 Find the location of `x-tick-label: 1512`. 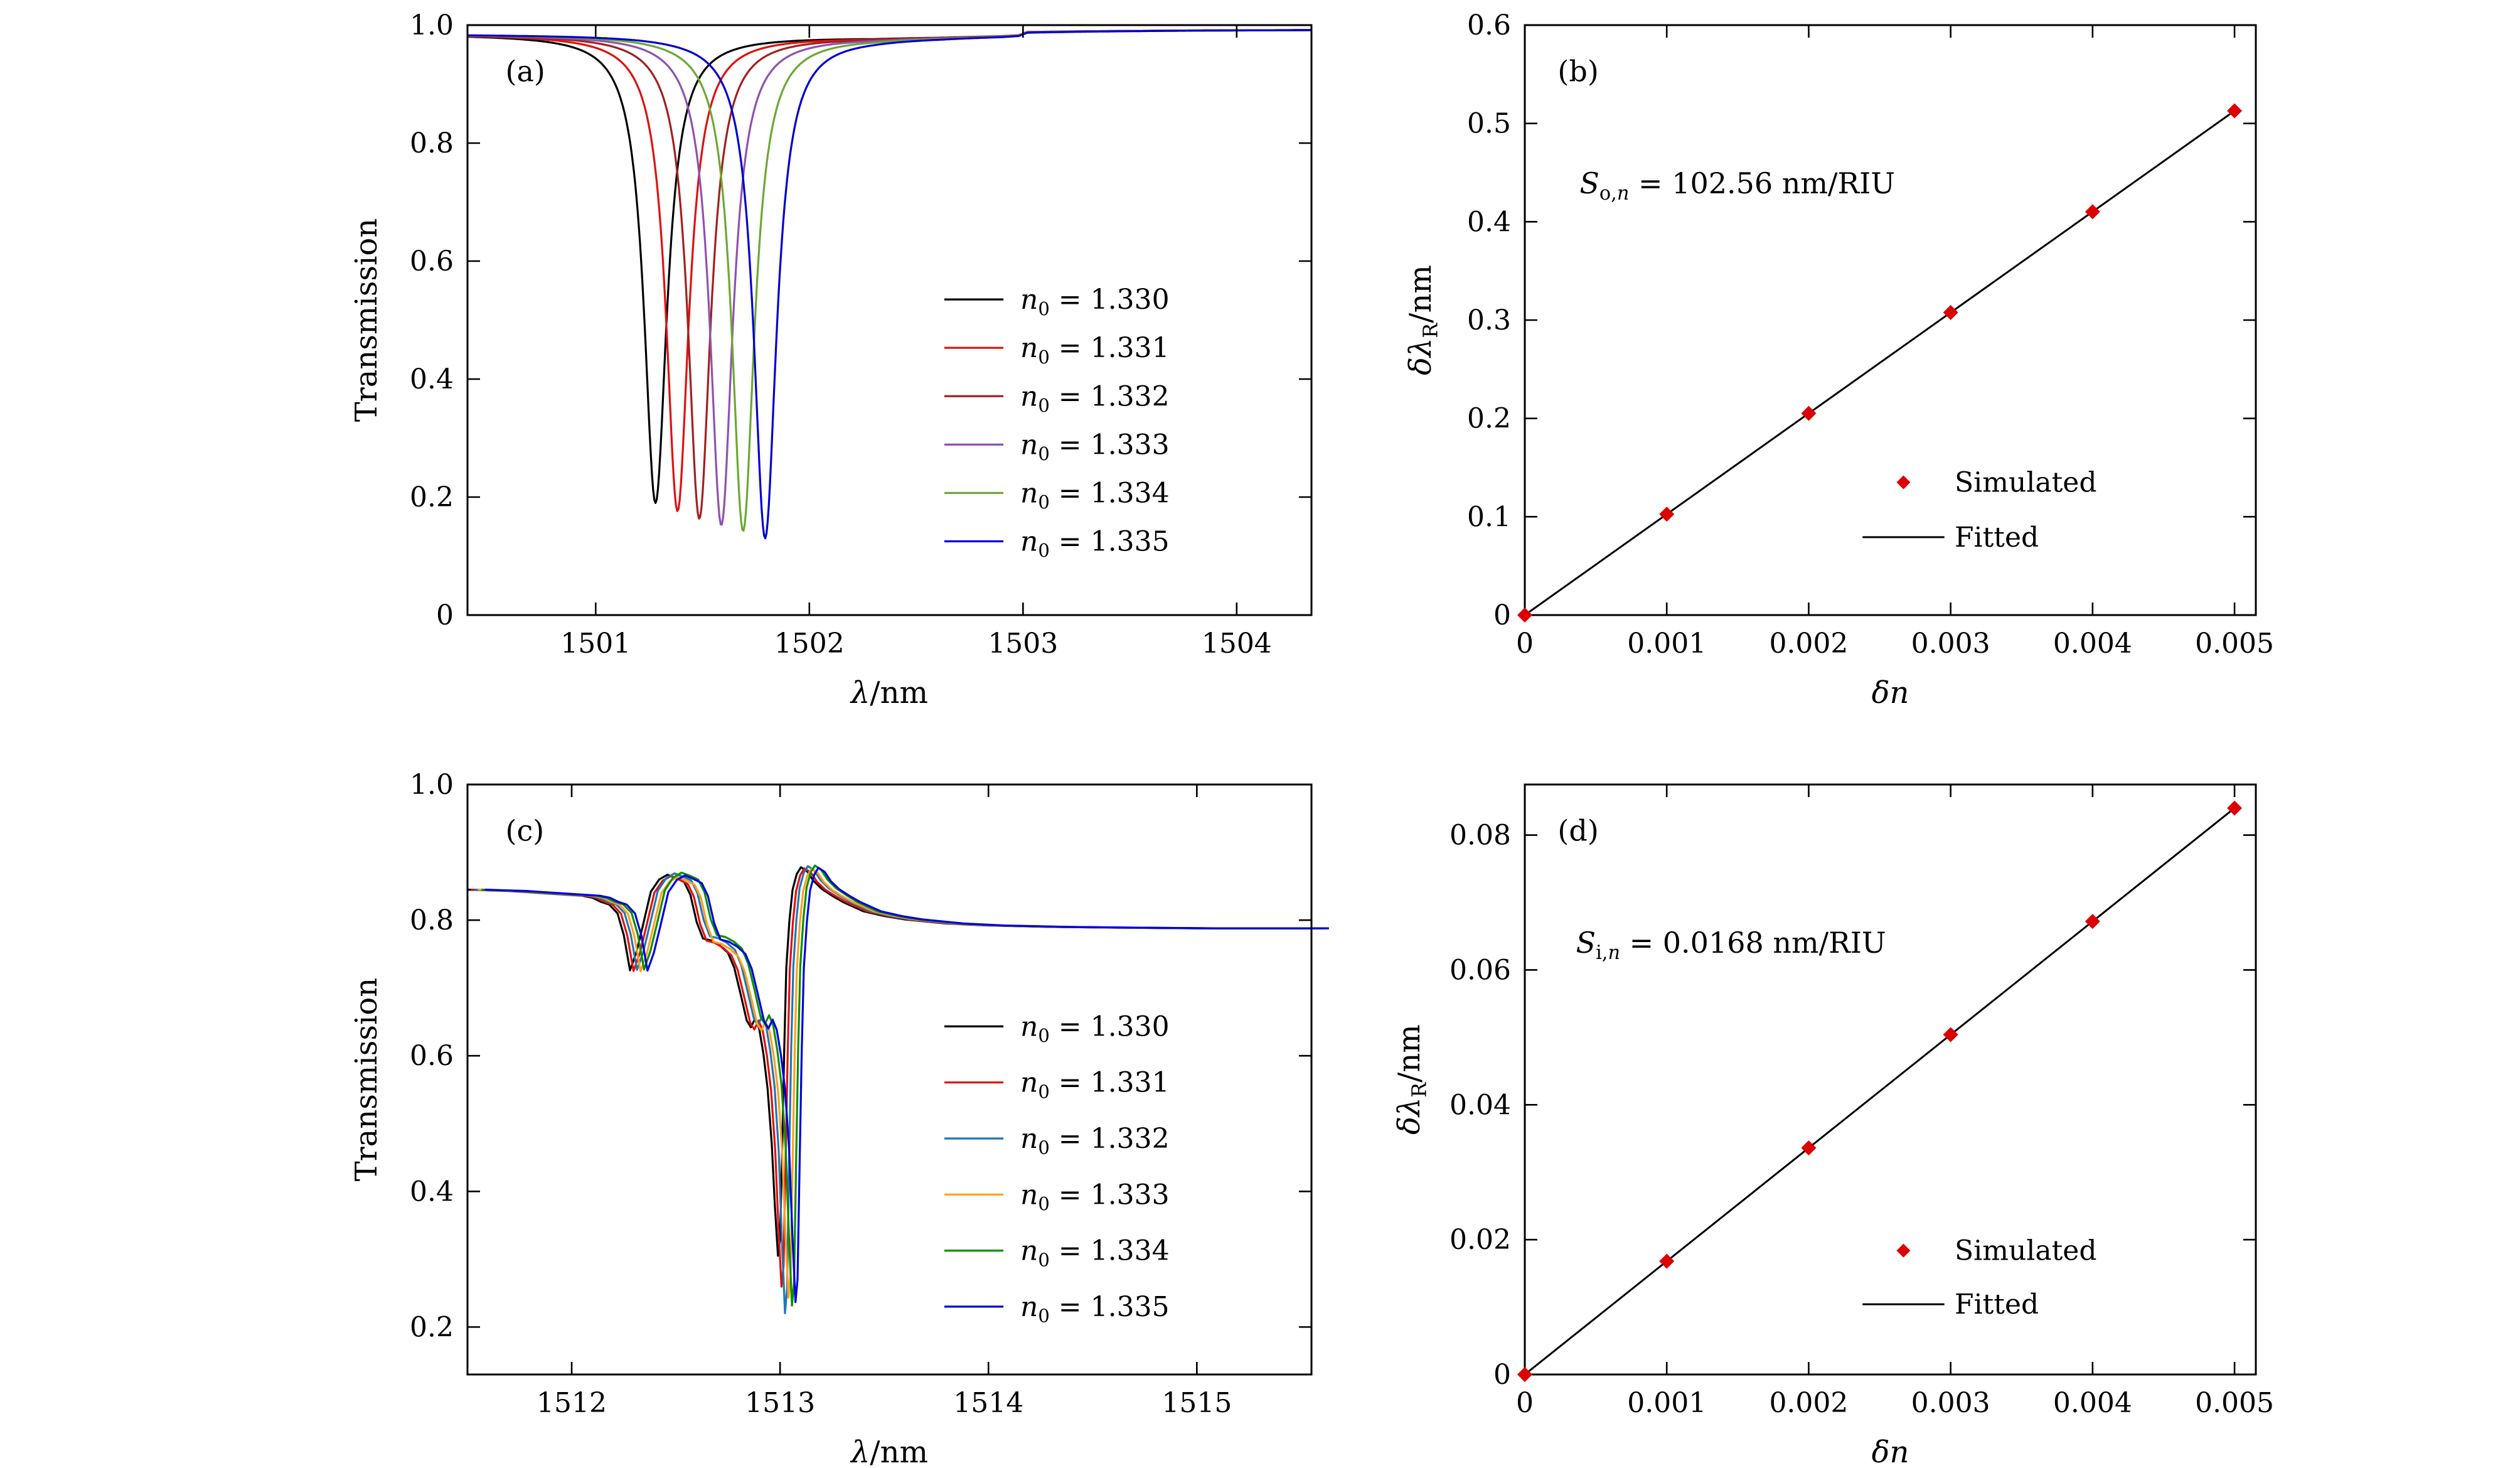

x-tick-label: 1512 is located at coordinates (572, 1403).